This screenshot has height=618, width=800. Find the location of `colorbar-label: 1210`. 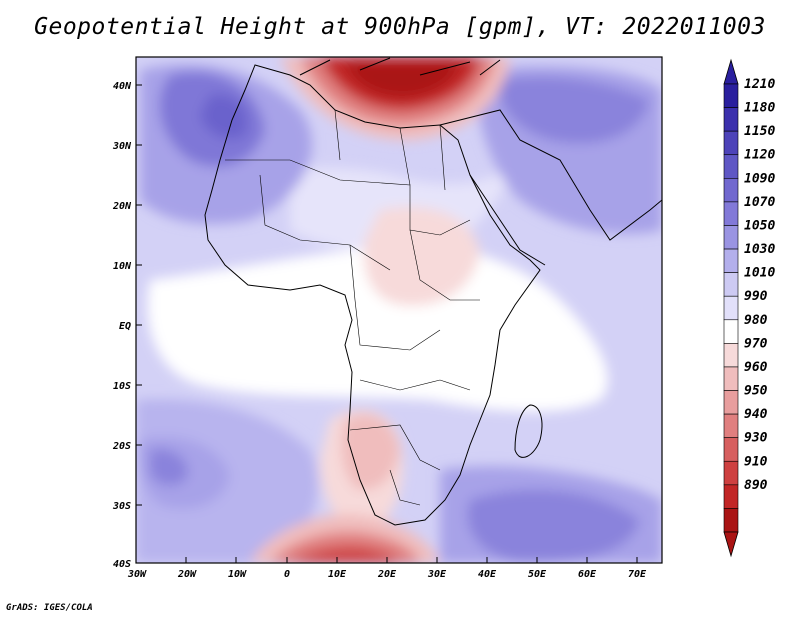

colorbar-label: 1210 is located at coordinates (759, 84).